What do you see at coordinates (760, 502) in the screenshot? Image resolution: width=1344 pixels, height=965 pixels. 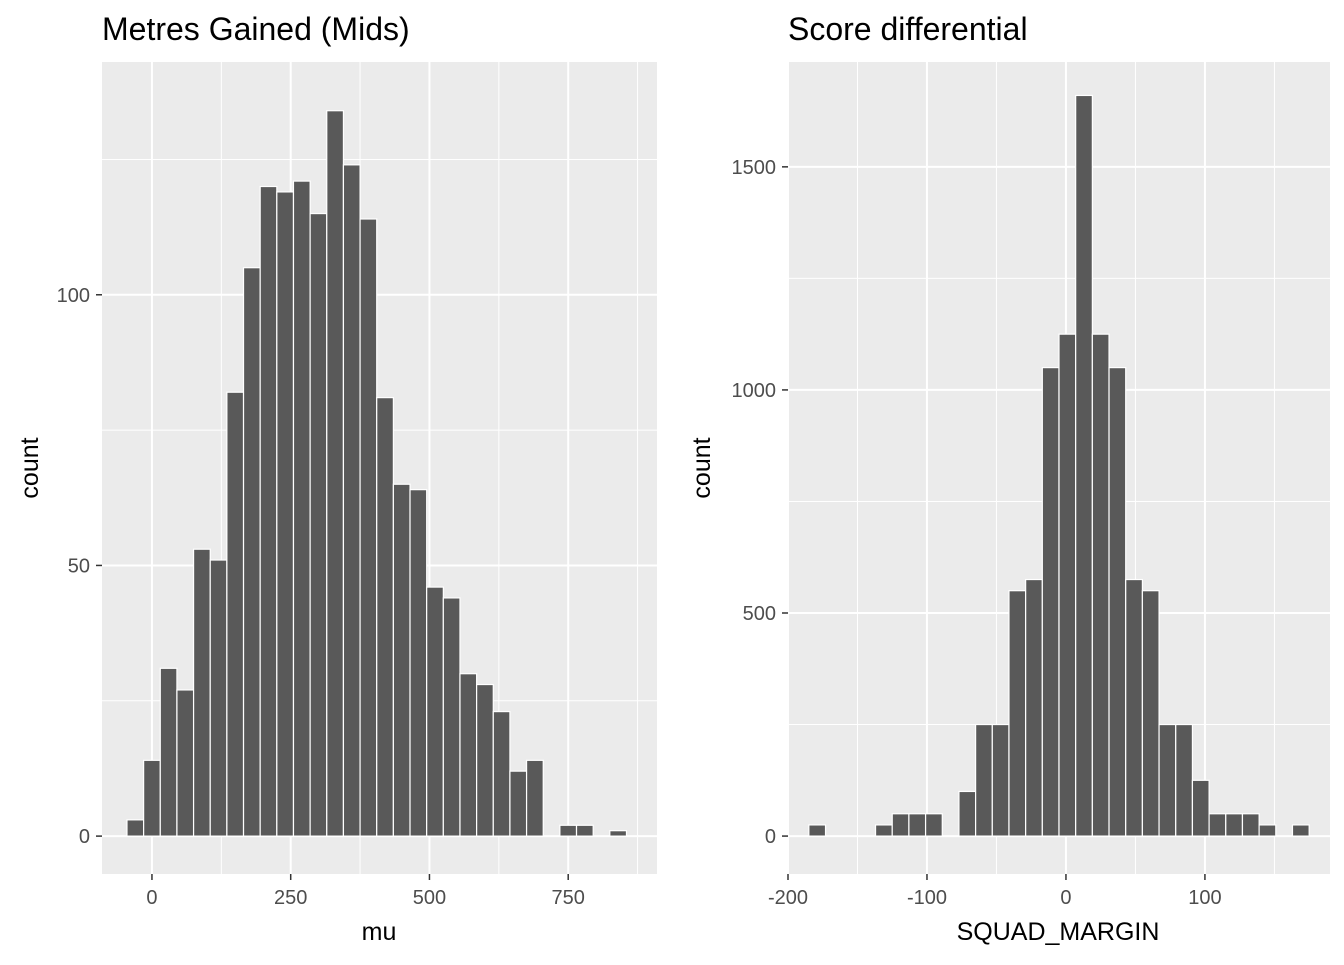 I see `y-axis-ticks: 0 500 1000 1500` at bounding box center [760, 502].